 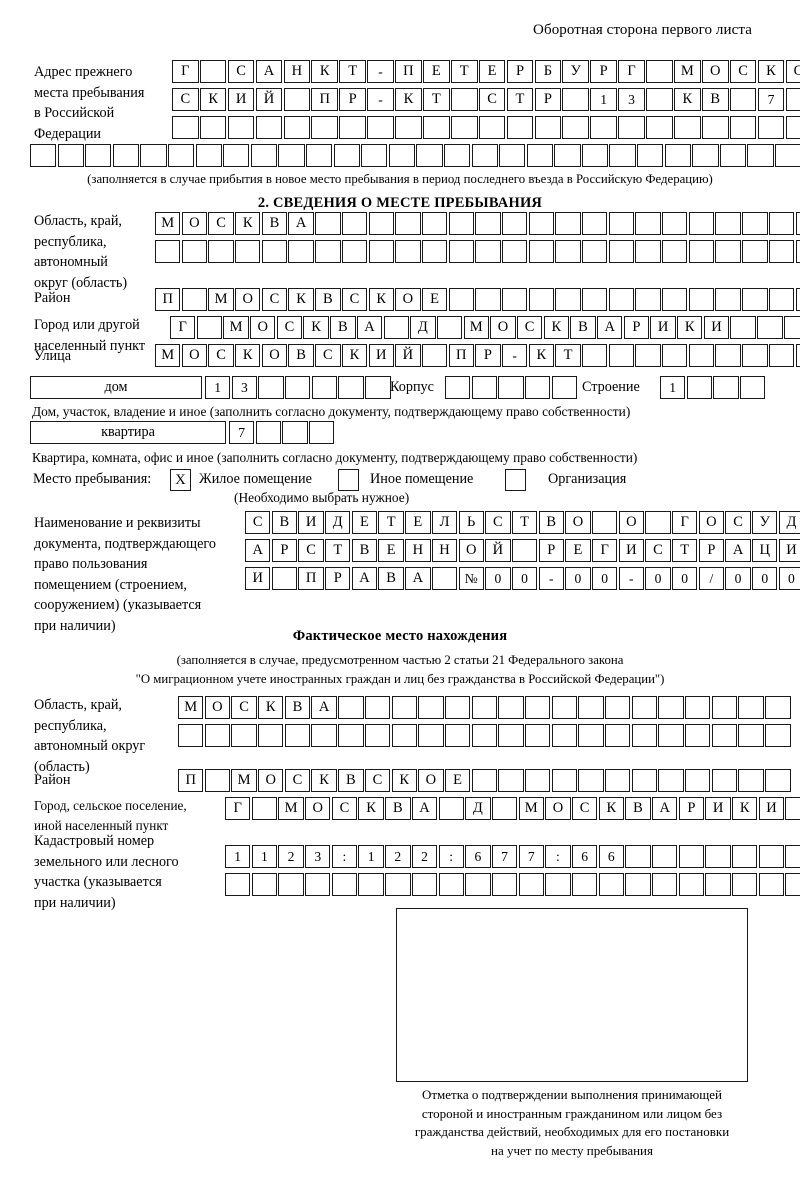 What do you see at coordinates (444, 522) in the screenshot?
I see `document-r1-cell-8: Л` at bounding box center [444, 522].